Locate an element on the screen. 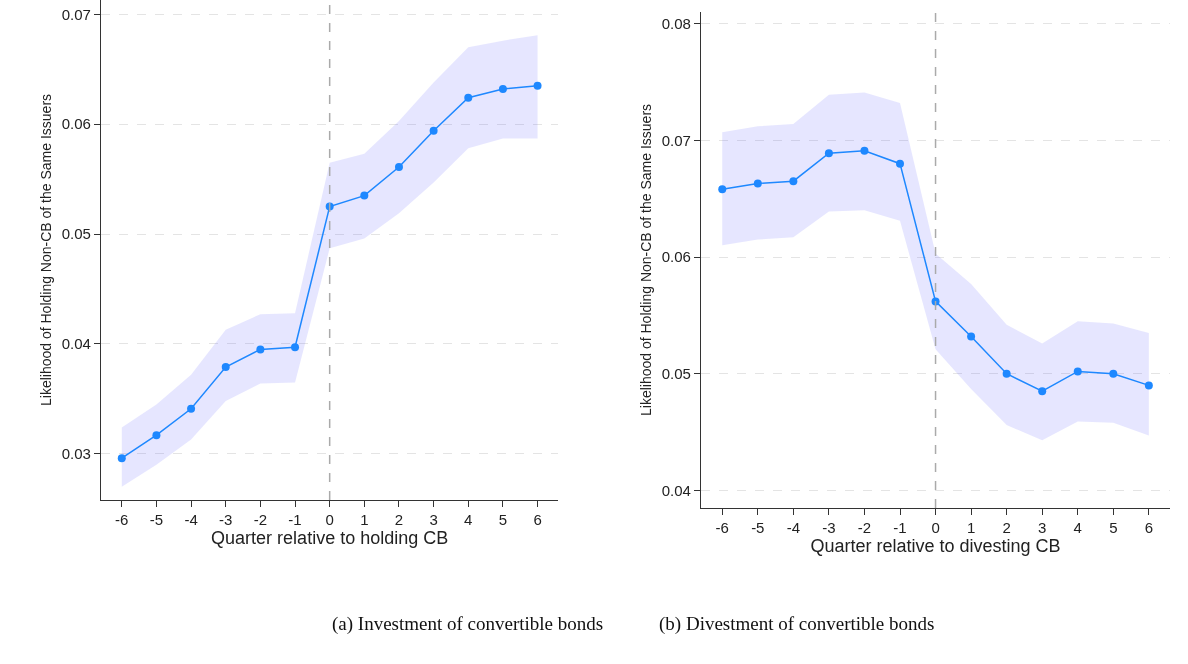 This screenshot has height=664, width=1188. text: (a) Investment of convertible bonds is located at coordinates (468, 624).